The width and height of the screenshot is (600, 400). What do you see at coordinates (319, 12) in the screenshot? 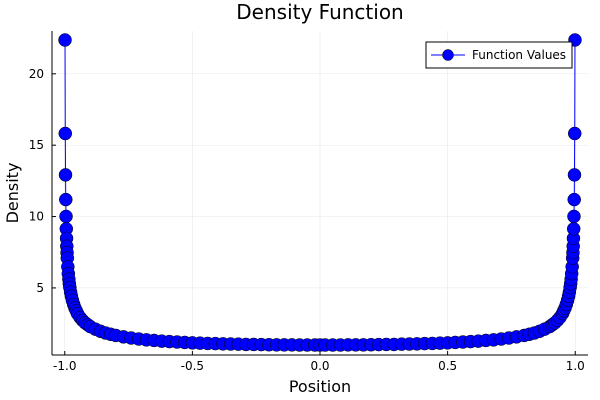
I see `chart-title: Density Function` at bounding box center [319, 12].